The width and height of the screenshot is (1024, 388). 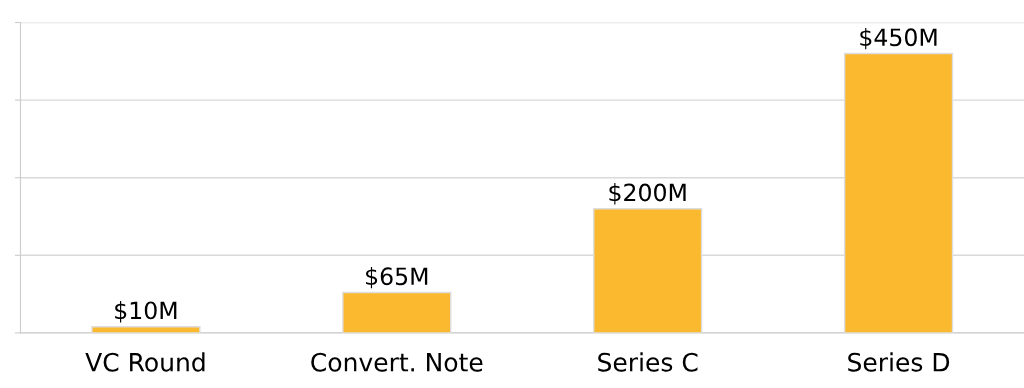 What do you see at coordinates (648, 362) in the screenshot?
I see `x-tick-label: Series C` at bounding box center [648, 362].